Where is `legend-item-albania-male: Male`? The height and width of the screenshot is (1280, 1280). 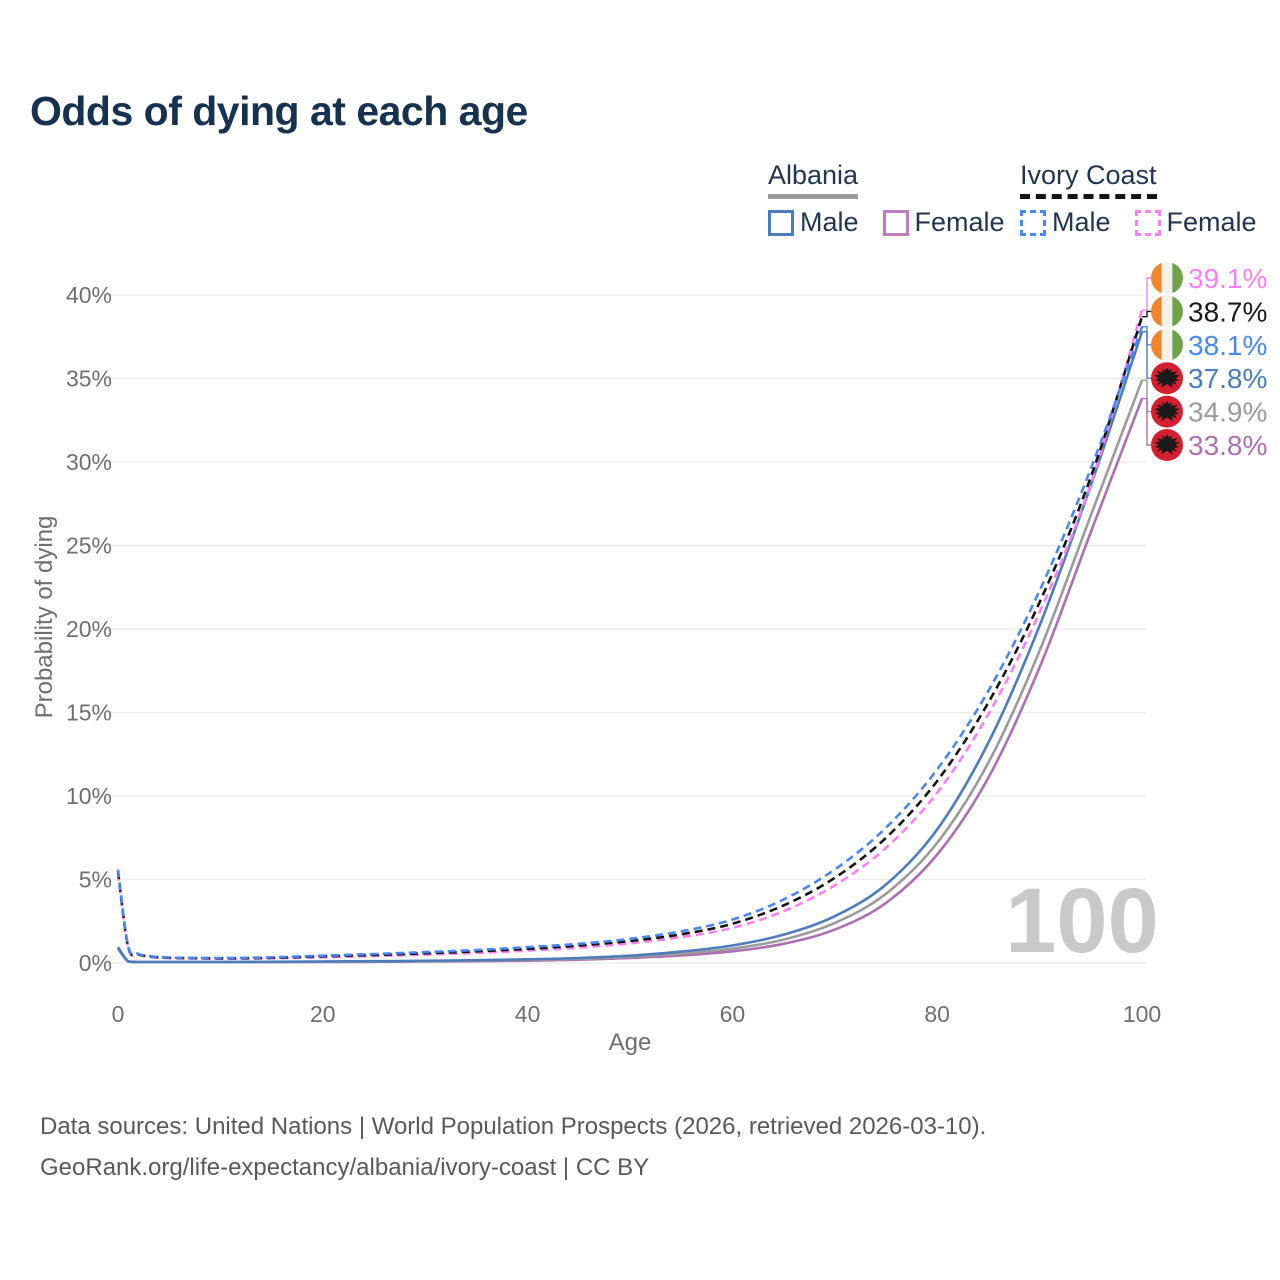
legend-item-albania-male: Male is located at coordinates (813, 222).